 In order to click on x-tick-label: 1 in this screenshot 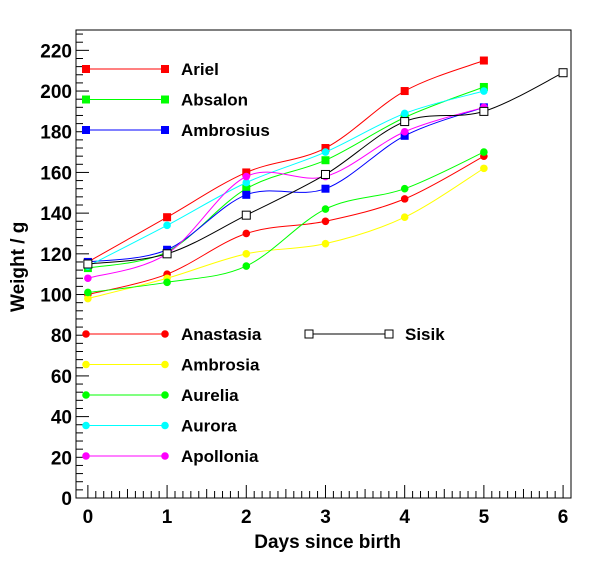, I will do `click(167, 517)`.